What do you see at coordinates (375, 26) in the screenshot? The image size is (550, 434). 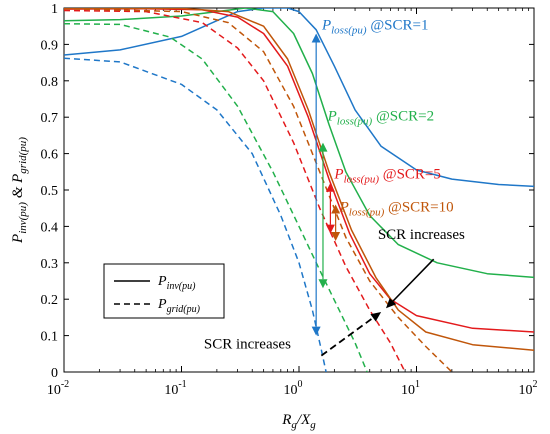 I see `loss-label-0: Ploss(pu) @SCR=1` at bounding box center [375, 26].